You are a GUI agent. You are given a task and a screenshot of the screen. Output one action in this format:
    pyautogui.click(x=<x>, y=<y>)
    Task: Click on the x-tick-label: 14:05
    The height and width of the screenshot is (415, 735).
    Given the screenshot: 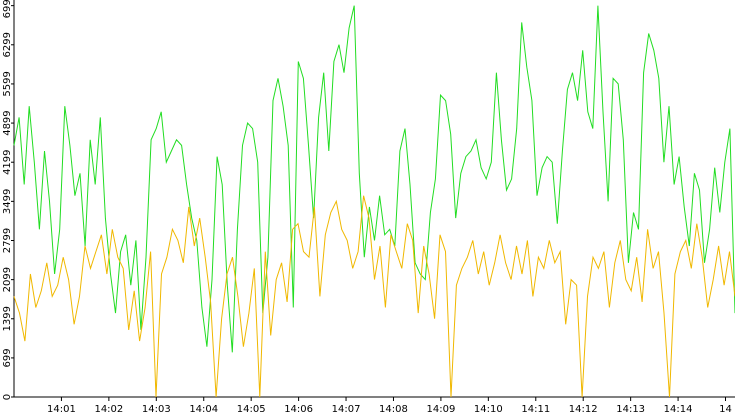 What is the action you would take?
    pyautogui.click(x=251, y=409)
    